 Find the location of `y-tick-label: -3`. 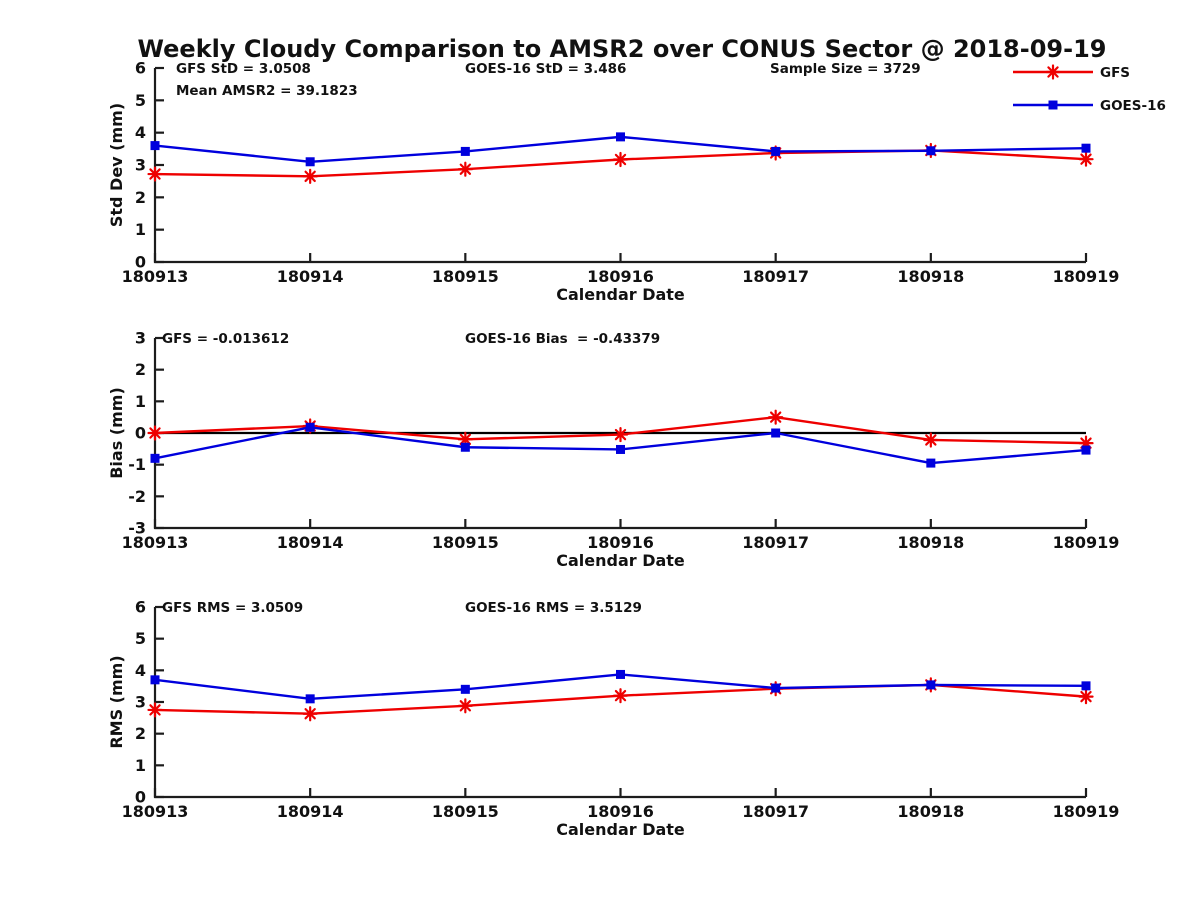

y-tick-label: -3 is located at coordinates (137, 528).